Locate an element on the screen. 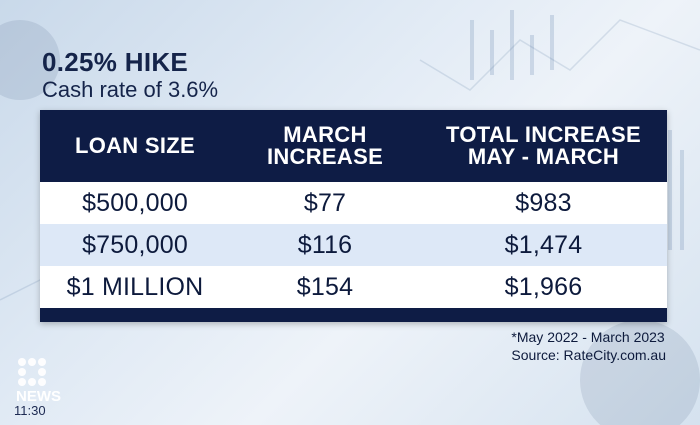  heading-title: 0.25% HIKE is located at coordinates (115, 62).